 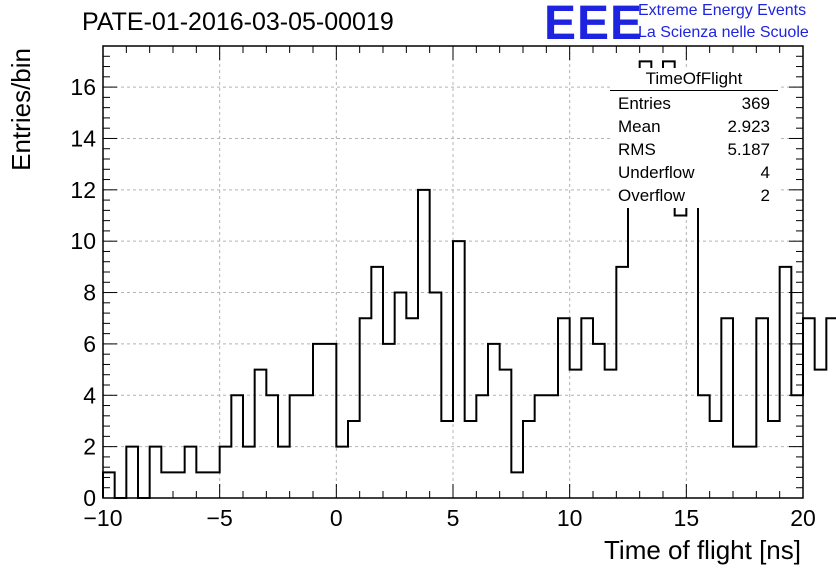 What do you see at coordinates (453, 518) in the screenshot?
I see `x-tick-label: 5` at bounding box center [453, 518].